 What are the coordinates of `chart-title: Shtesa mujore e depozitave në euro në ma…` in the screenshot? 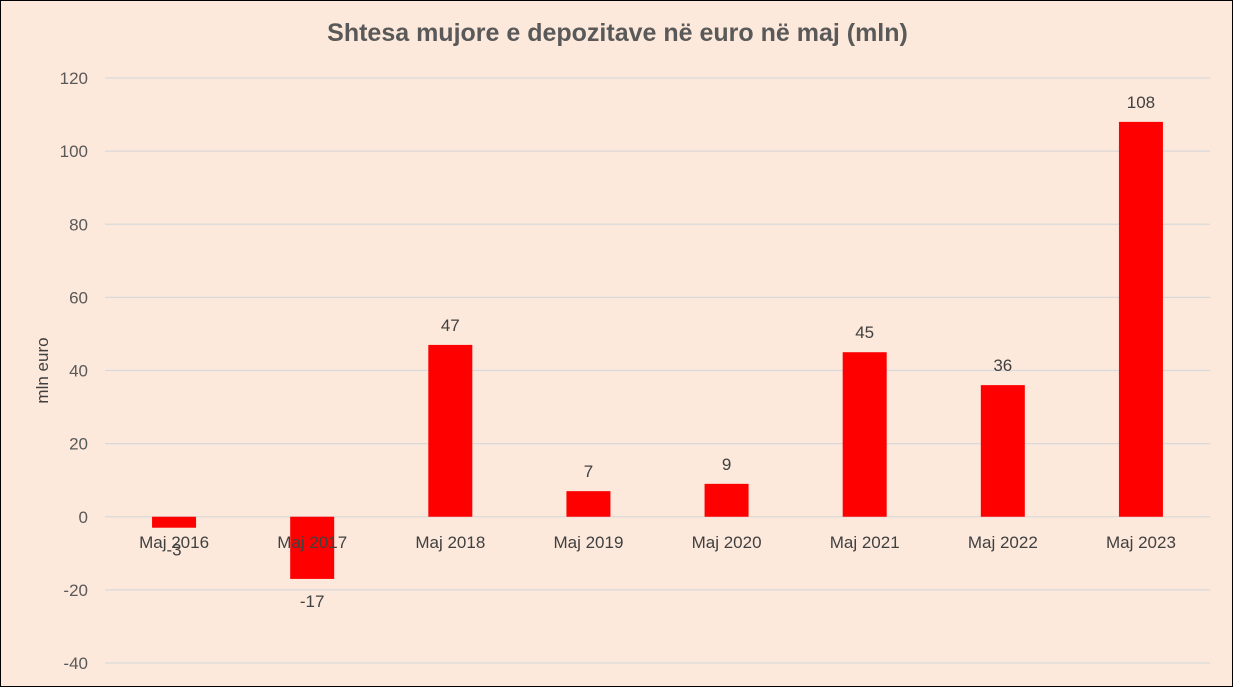 It's located at (617, 33).